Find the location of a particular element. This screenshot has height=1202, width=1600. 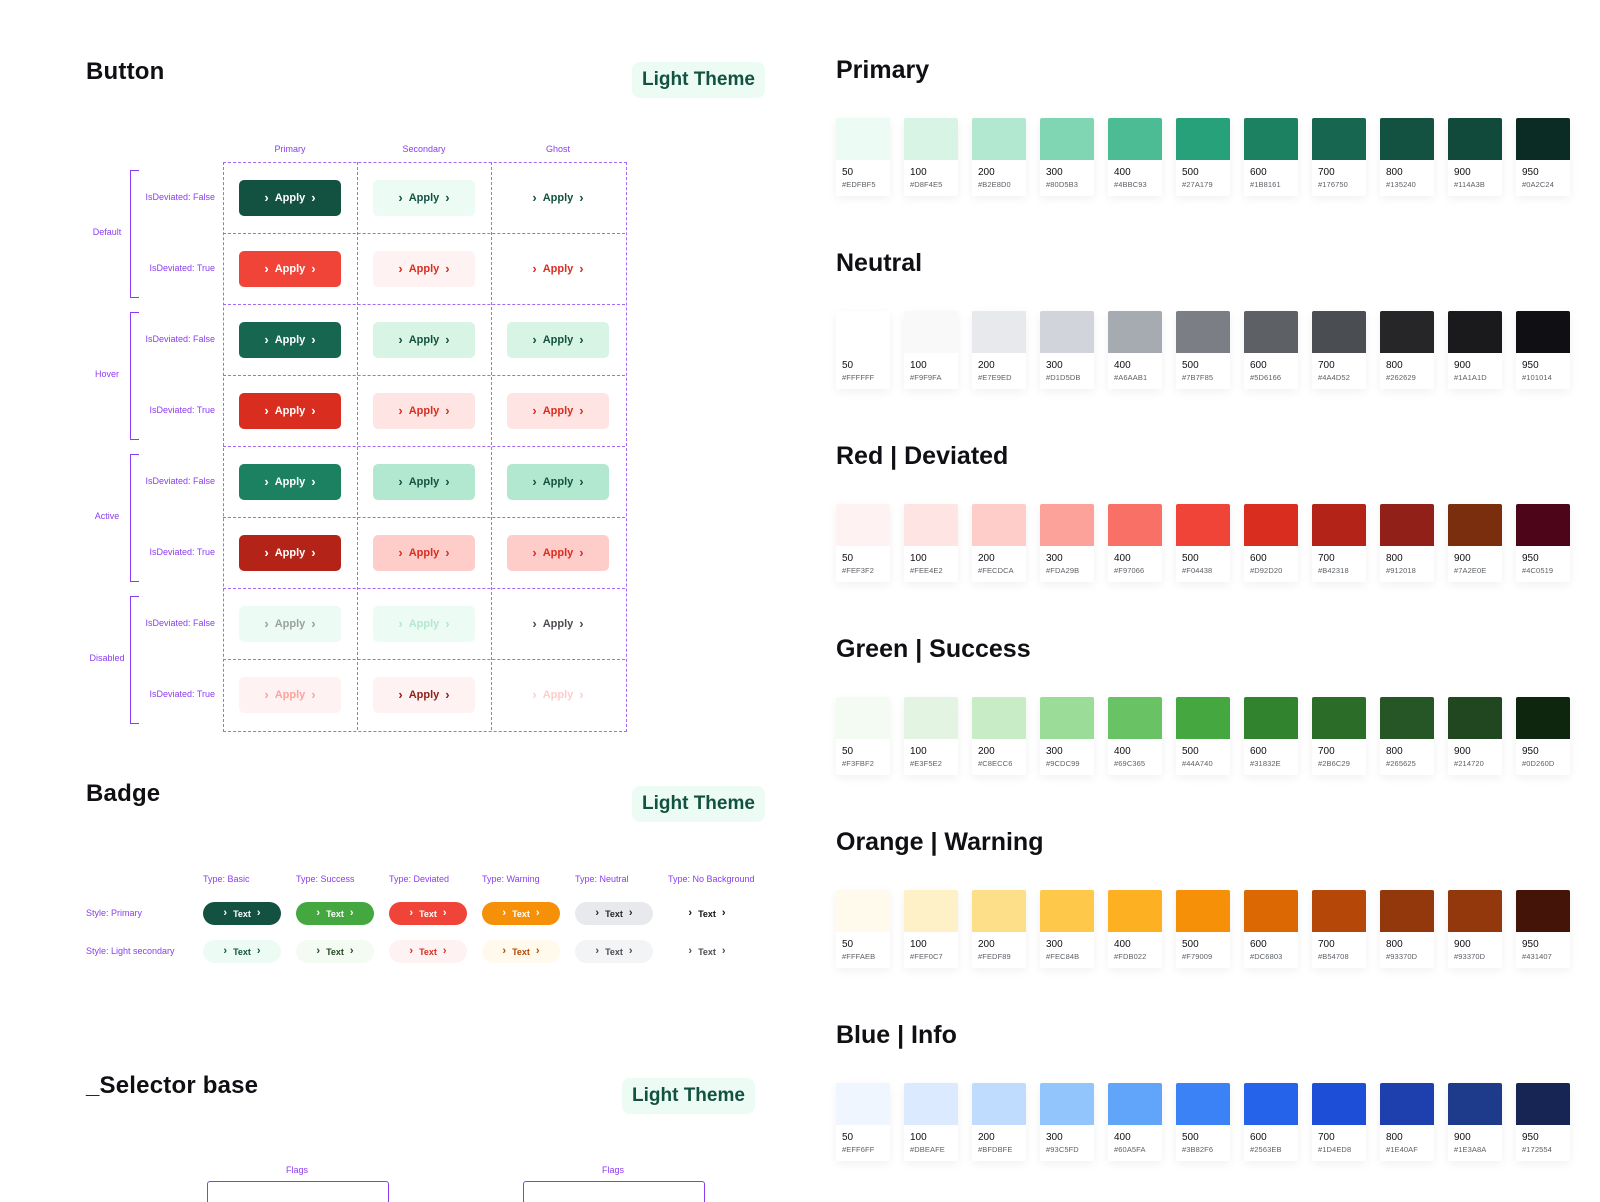

color-swatch: 300 #FDA29B is located at coordinates (1067, 543).